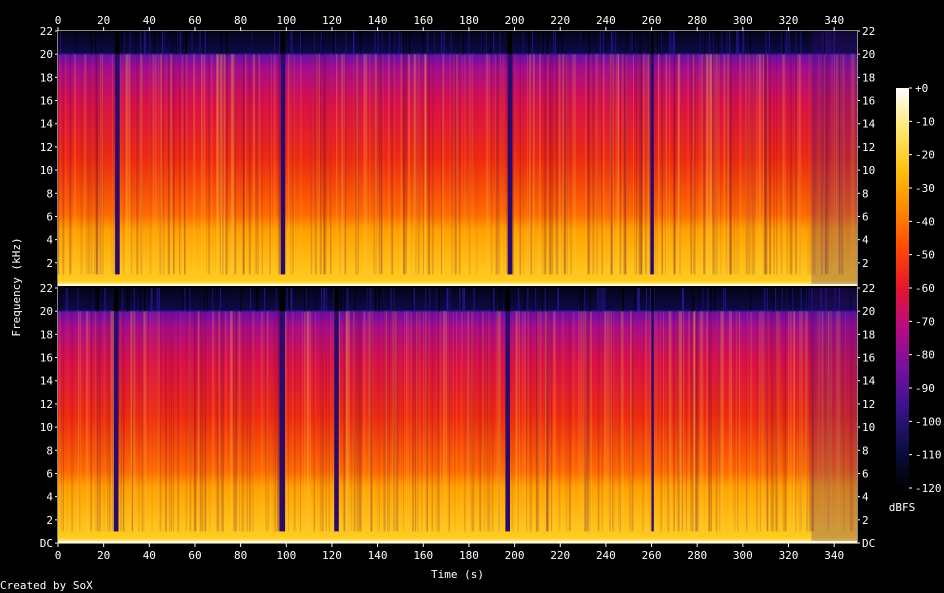 The width and height of the screenshot is (944, 593). I want to click on colorbar-tick-label: -100, so click(928, 421).